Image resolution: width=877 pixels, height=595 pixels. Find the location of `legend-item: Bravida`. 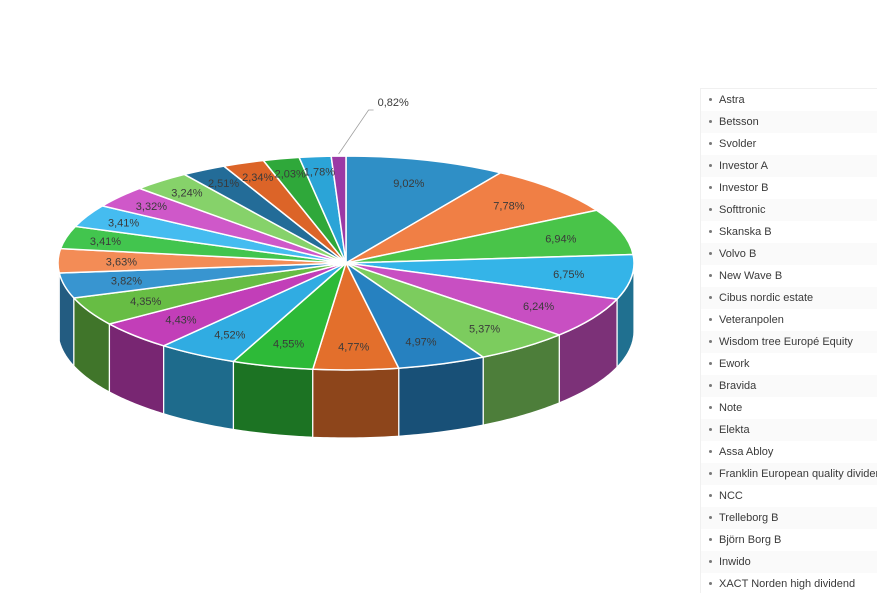

legend-item: Bravida is located at coordinates (789, 386).